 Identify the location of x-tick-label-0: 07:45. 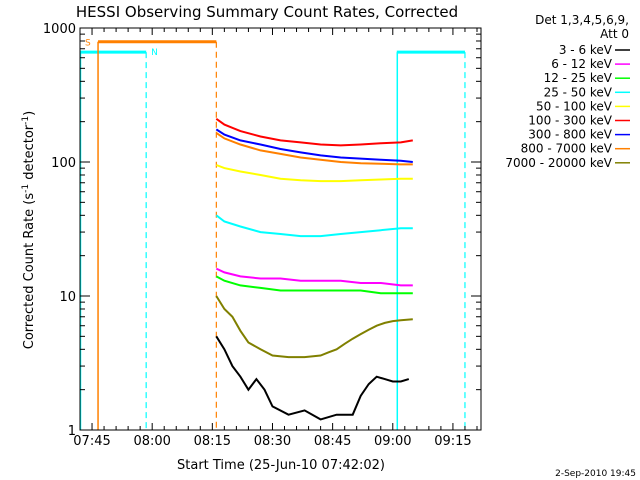
(91, 441).